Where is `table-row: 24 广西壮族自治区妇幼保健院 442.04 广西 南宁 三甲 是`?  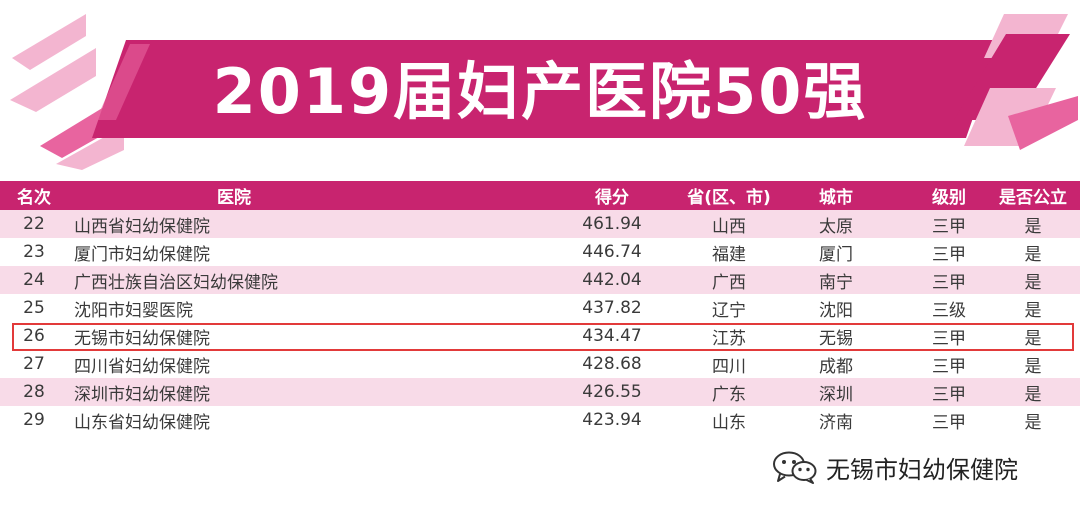 table-row: 24 广西壮族自治区妇幼保健院 442.04 广西 南宁 三甲 是 is located at coordinates (540, 280).